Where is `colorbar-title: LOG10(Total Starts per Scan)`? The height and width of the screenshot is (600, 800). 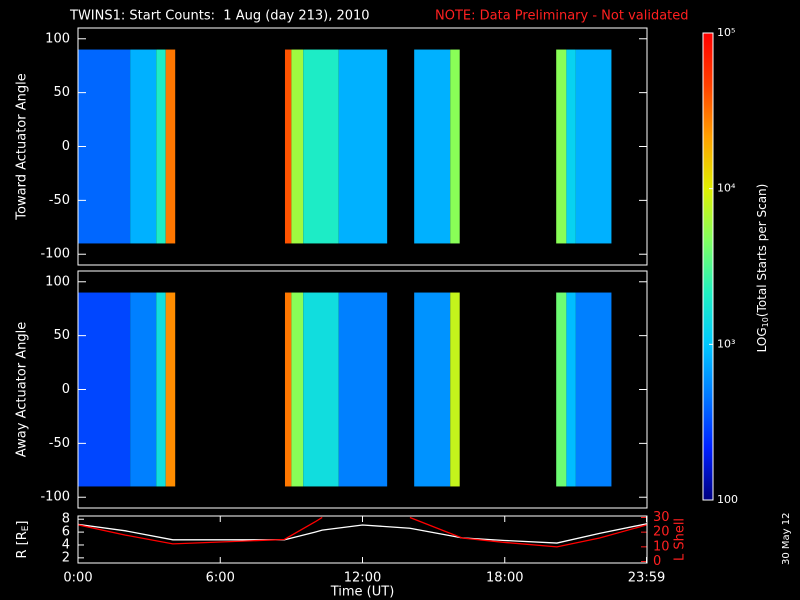
colorbar-title: LOG10(Total Starts per Scan) is located at coordinates (762, 268).